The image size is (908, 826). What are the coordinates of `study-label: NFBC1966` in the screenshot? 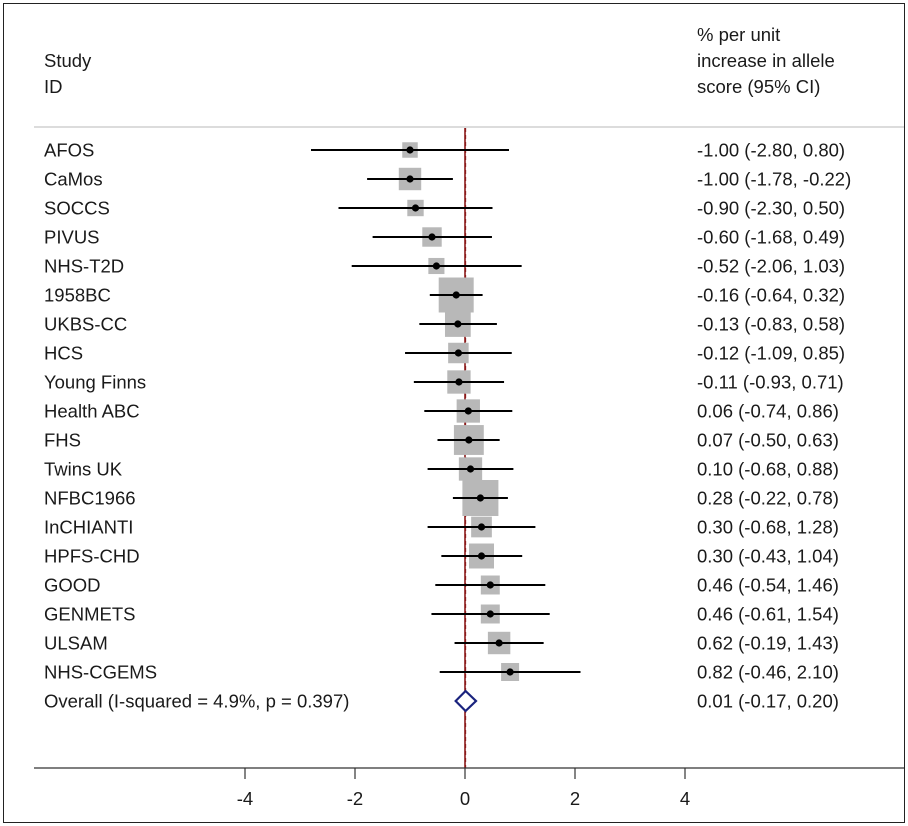 It's located at (90, 498).